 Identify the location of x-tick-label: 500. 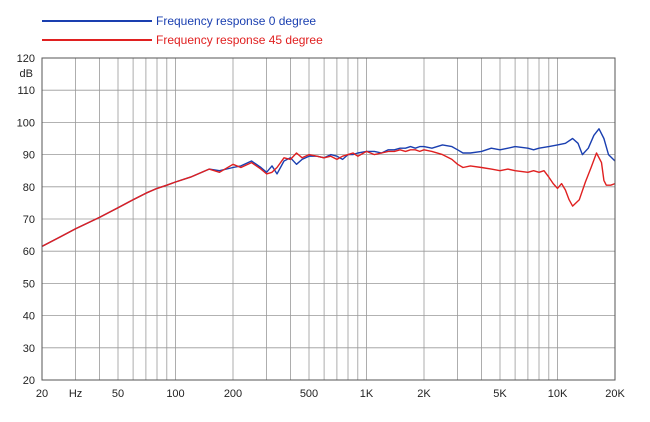
(309, 394).